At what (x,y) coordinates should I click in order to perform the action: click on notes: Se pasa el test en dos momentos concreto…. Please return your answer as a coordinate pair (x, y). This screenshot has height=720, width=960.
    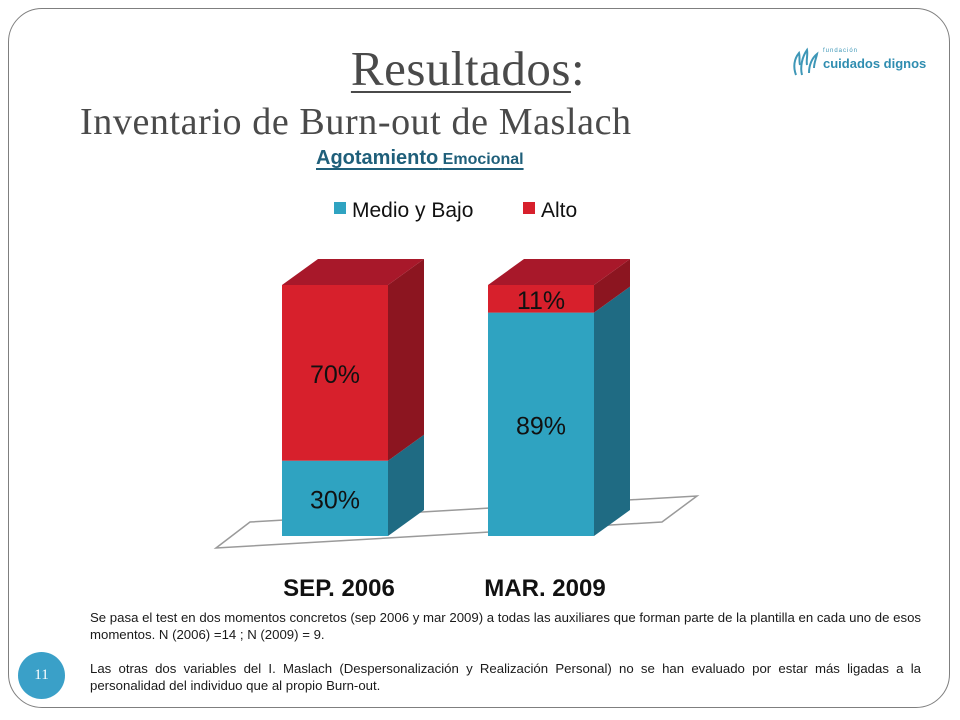
    Looking at the image, I should click on (505, 660).